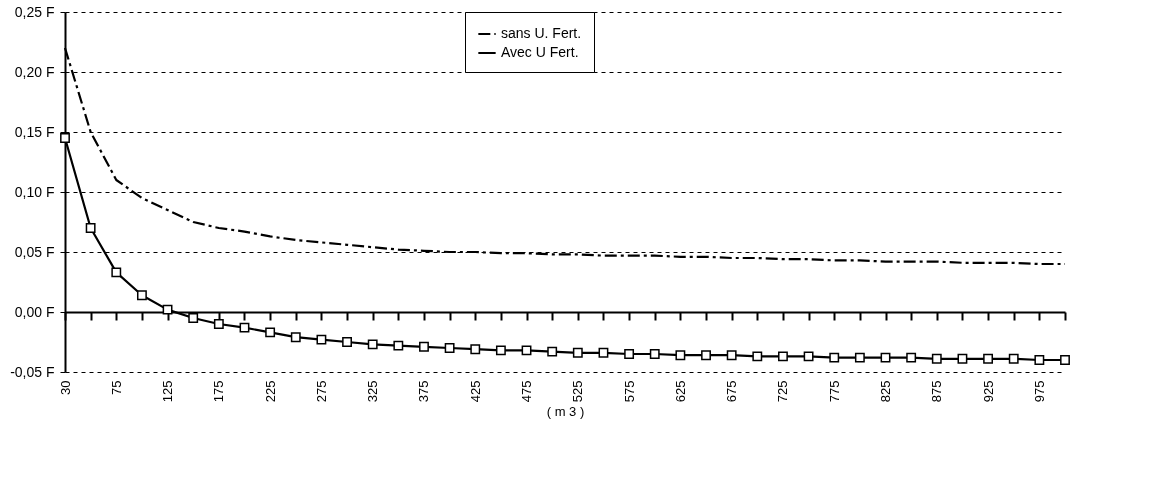  I want to click on x-tick-label: 475, so click(527, 391).